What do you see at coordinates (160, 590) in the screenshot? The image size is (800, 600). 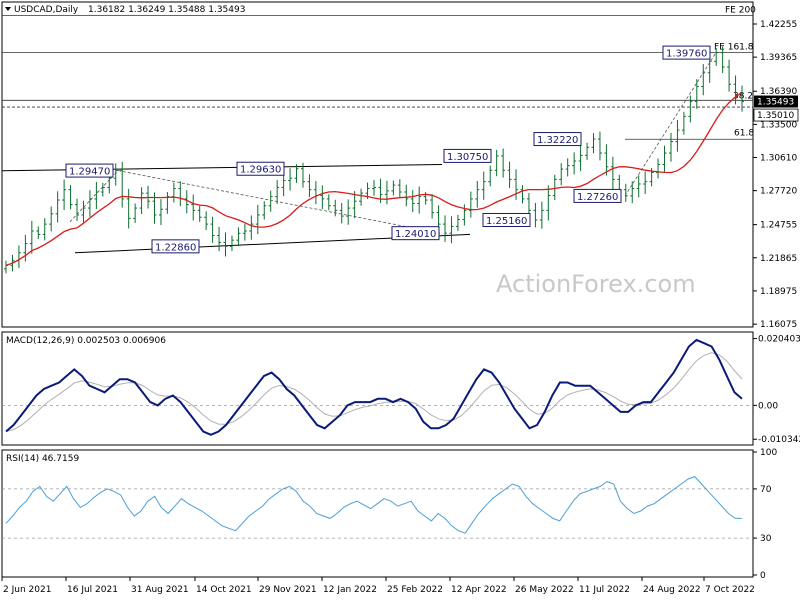 I see `x-tick-label: 31 Aug 2021` at bounding box center [160, 590].